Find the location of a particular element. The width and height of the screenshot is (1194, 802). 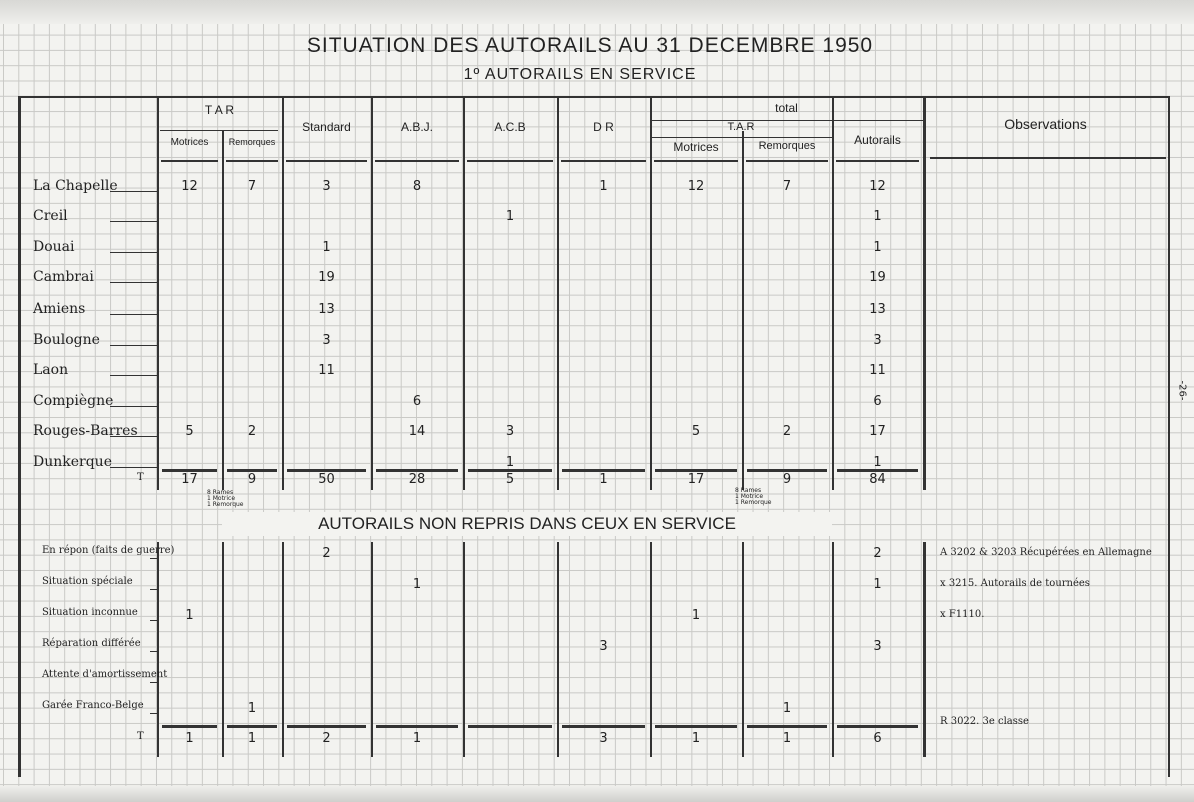

total-observation: R 3022. 3e classe is located at coordinates (984, 721).